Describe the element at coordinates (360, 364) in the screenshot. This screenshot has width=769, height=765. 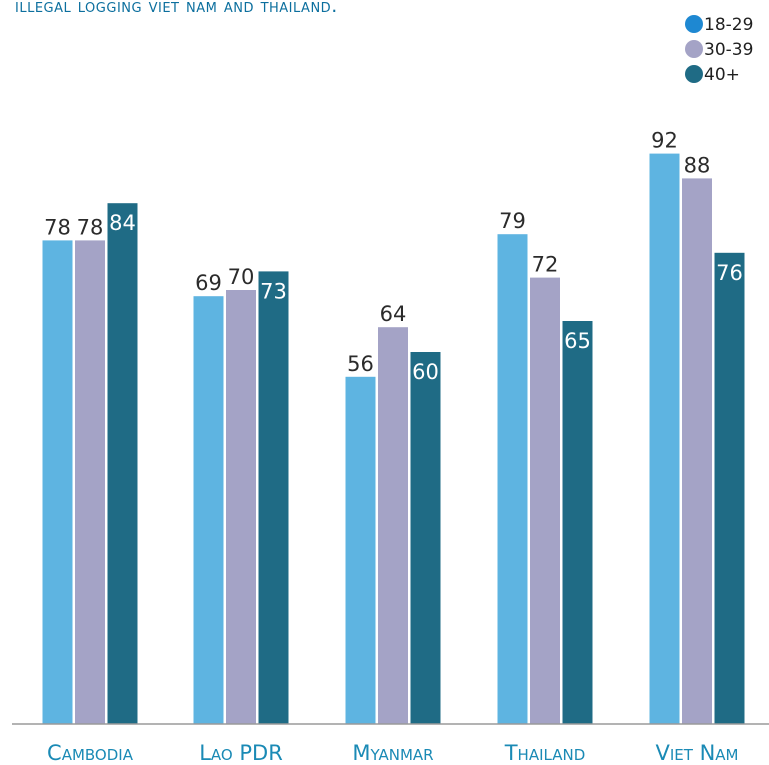
I see `data-label-myanmar-18-29: 56` at that location.